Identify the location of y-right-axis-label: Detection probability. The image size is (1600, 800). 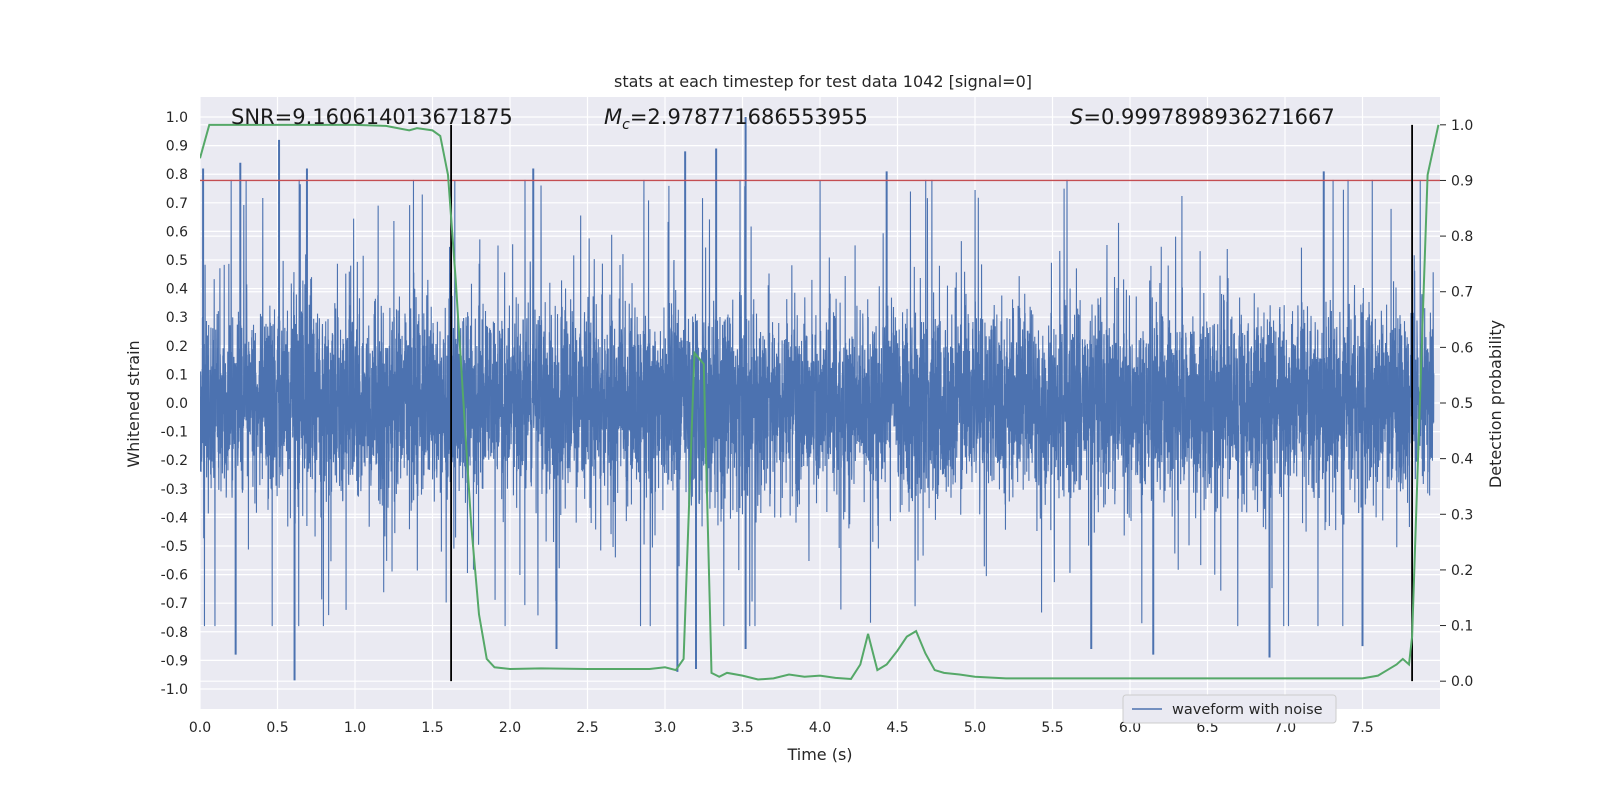
(1495, 404).